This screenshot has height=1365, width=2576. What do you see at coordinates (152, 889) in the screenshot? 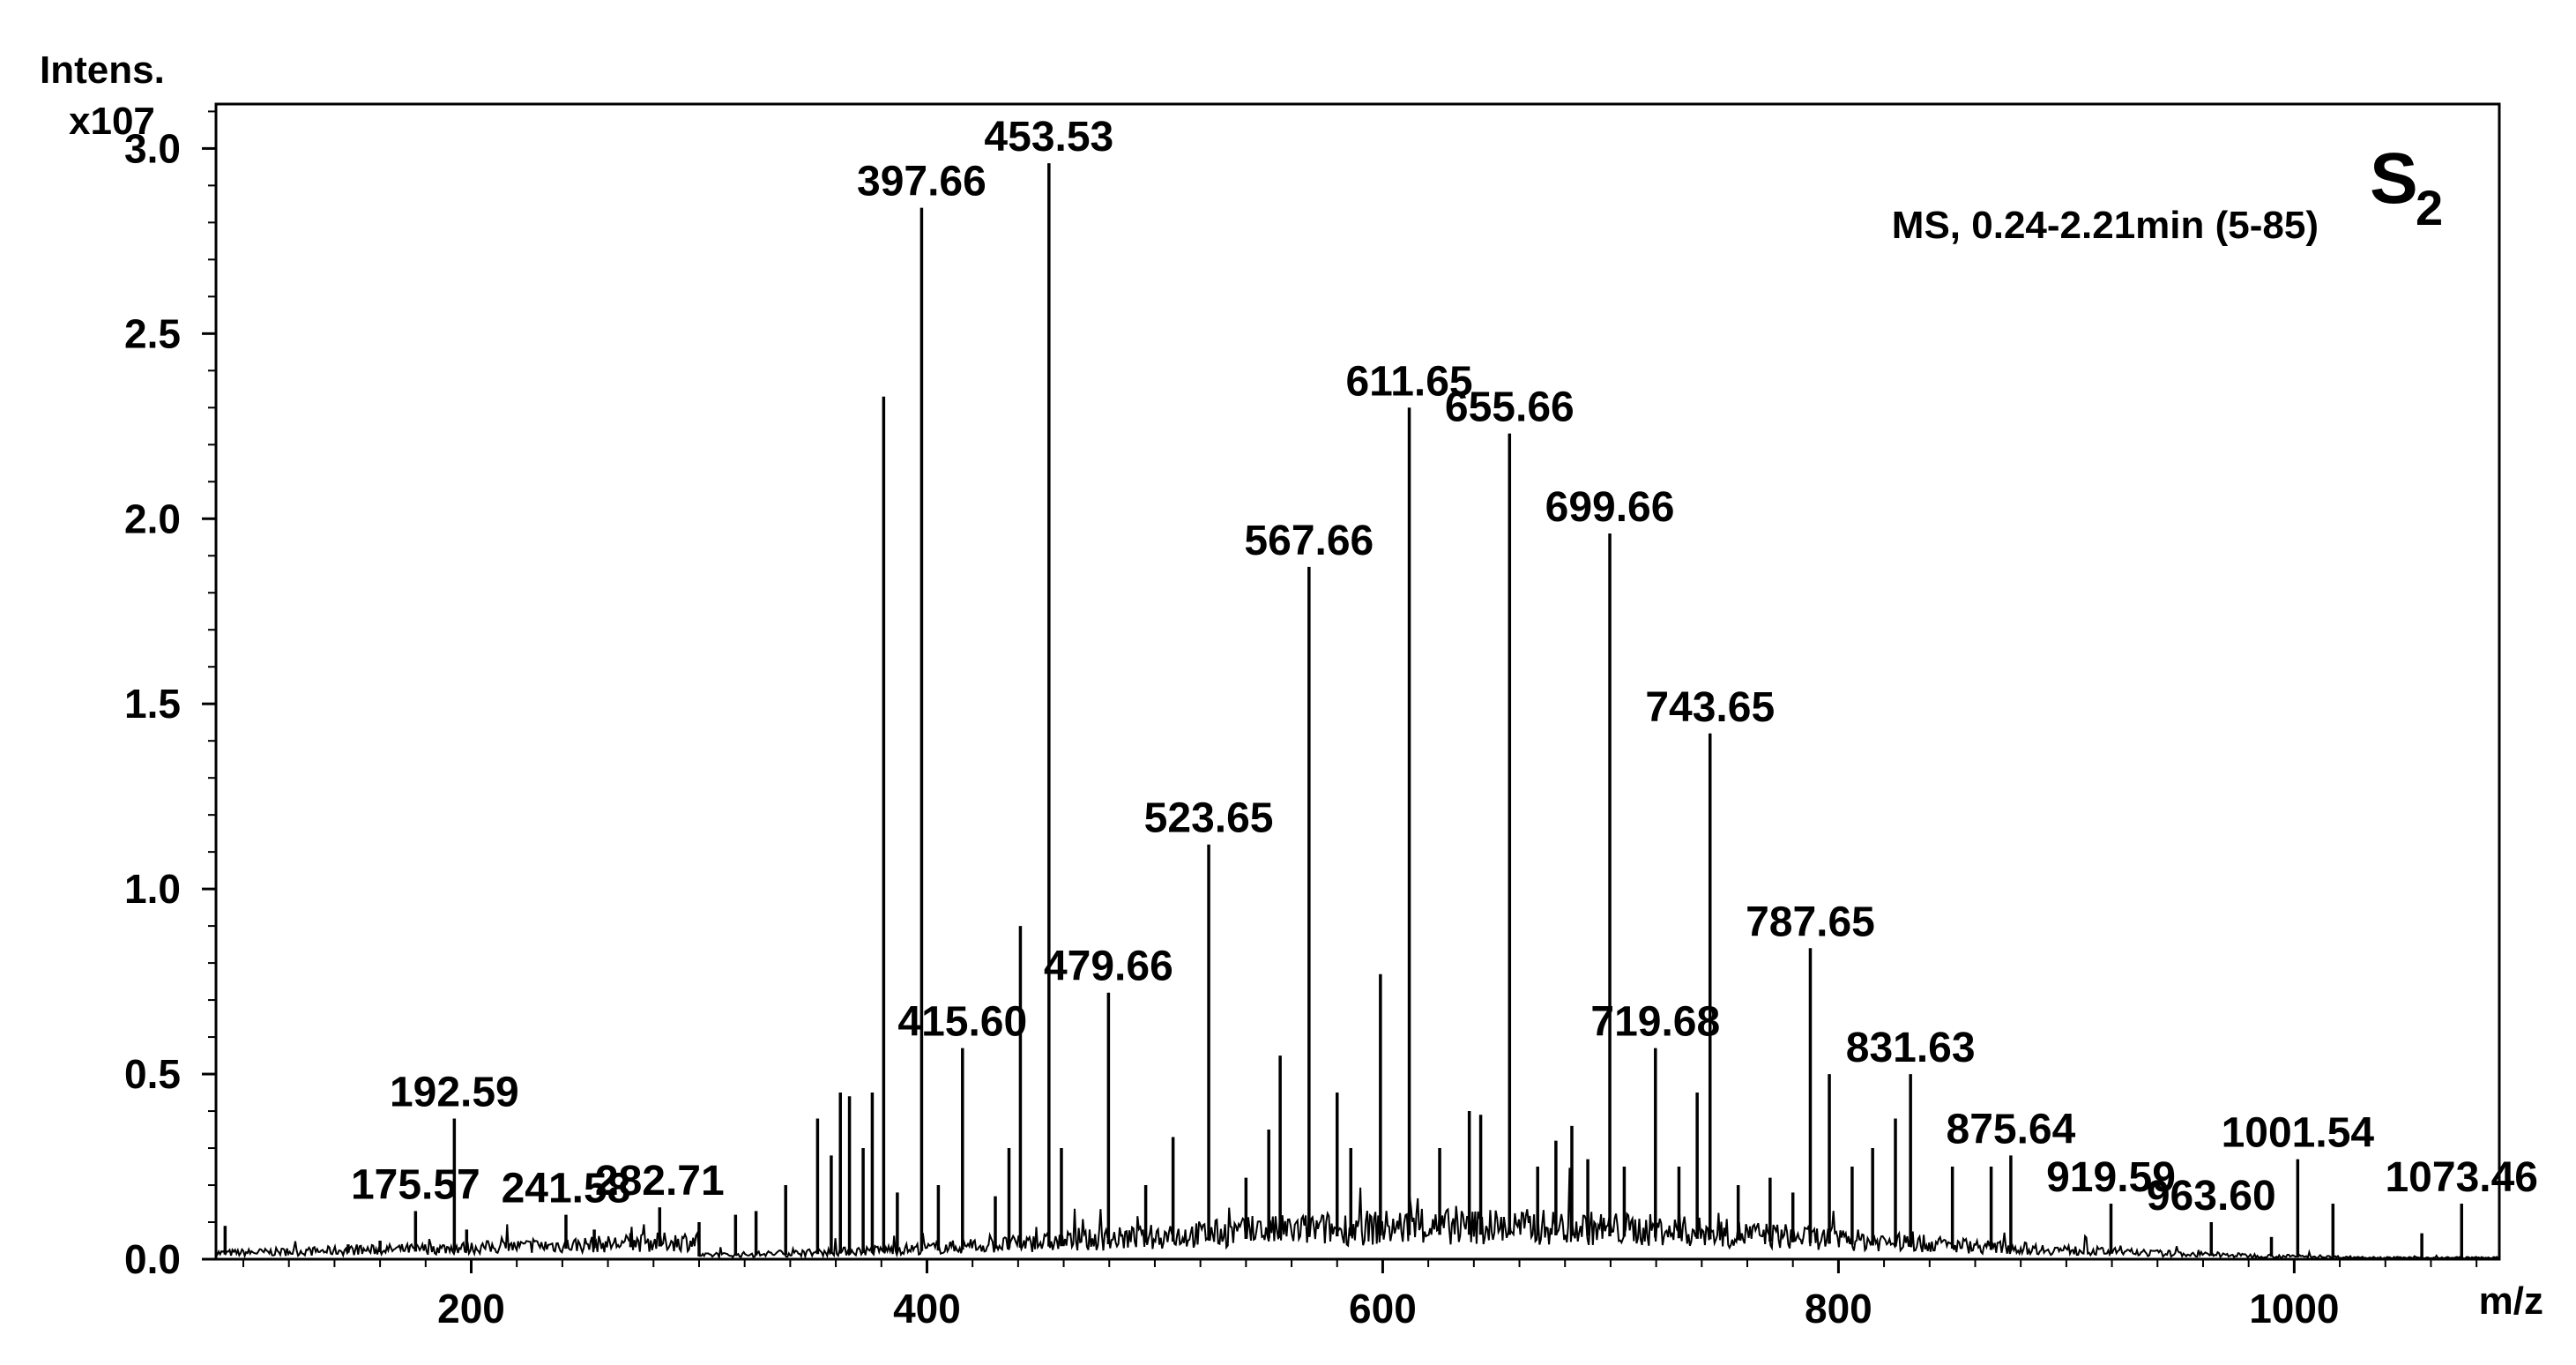
I see `y-tick-label: 1.0` at bounding box center [152, 889].